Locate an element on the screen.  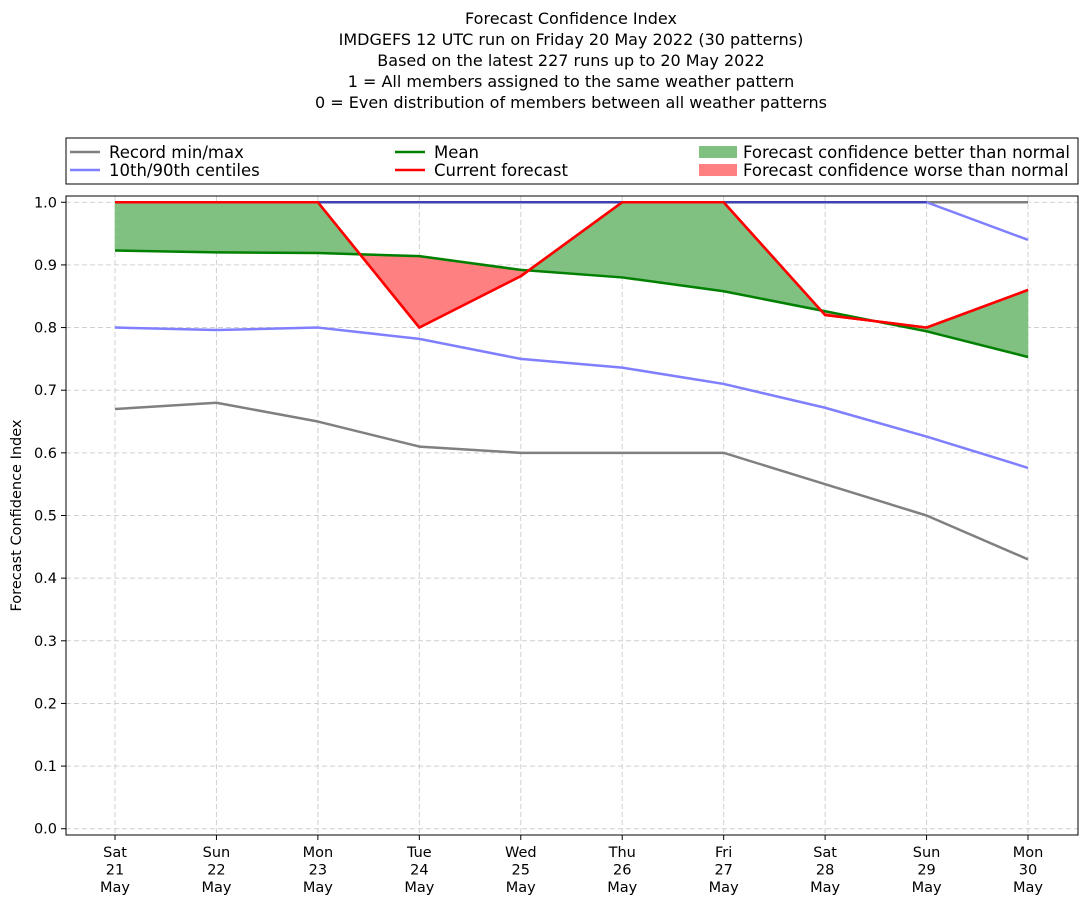
x-tick-label: Tue is located at coordinates (419, 853).